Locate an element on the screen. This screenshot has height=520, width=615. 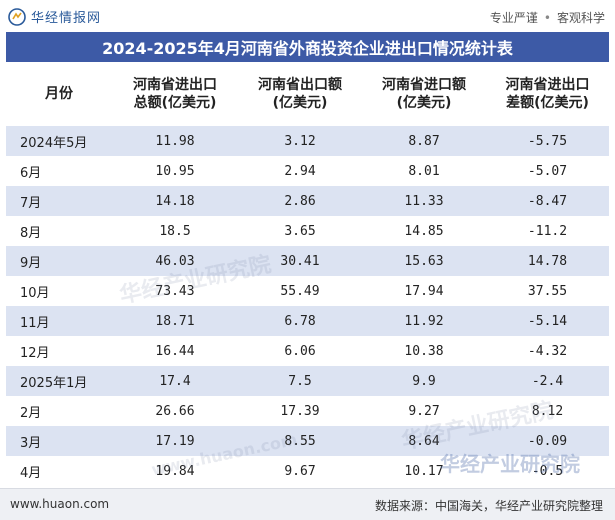
cell-import: 11.92 is located at coordinates (424, 321).